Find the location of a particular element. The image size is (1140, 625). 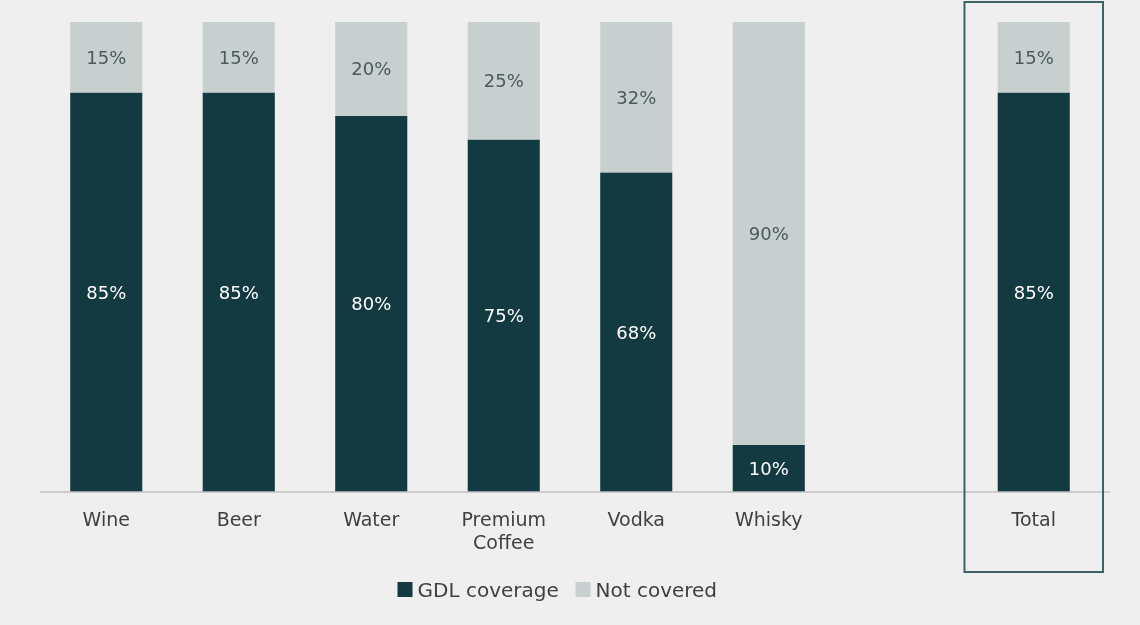

data-label: 20% is located at coordinates (371, 69).